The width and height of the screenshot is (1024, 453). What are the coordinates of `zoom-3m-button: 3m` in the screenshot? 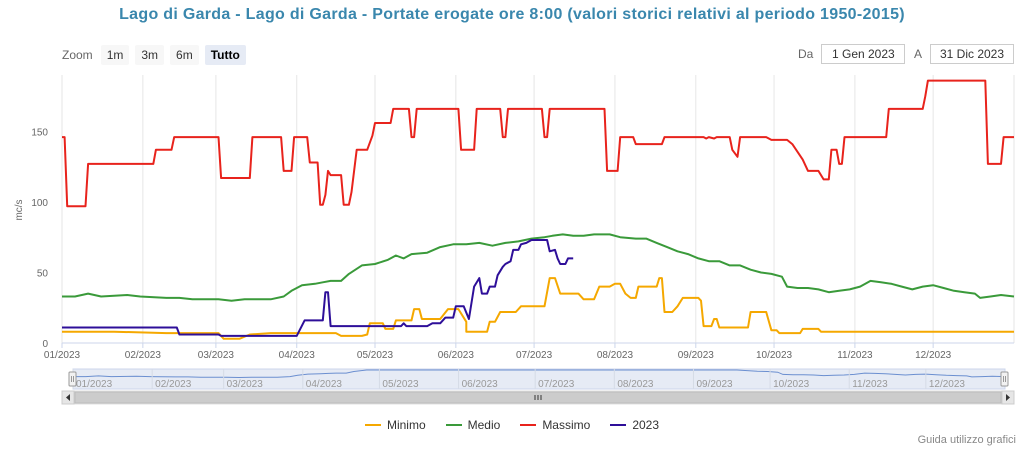 It's located at (150, 55).